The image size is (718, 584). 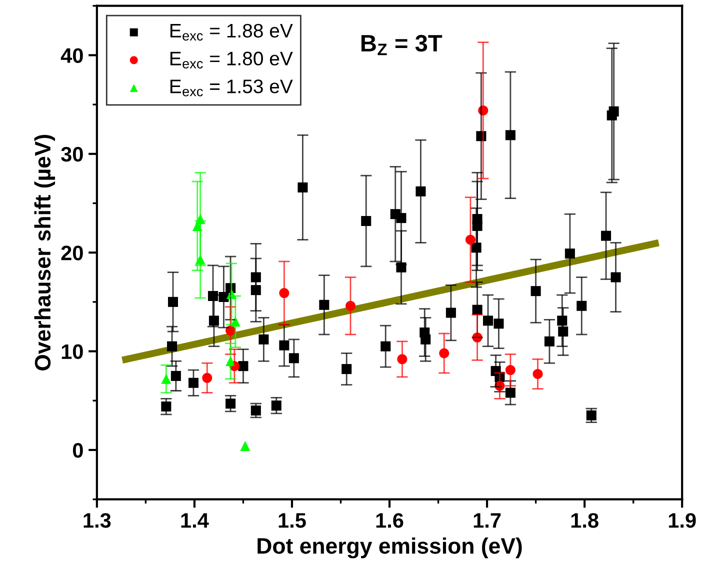 What do you see at coordinates (231, 60) in the screenshot?
I see `legend-label: E$_{exc}$ = 1.80 eV` at bounding box center [231, 60].